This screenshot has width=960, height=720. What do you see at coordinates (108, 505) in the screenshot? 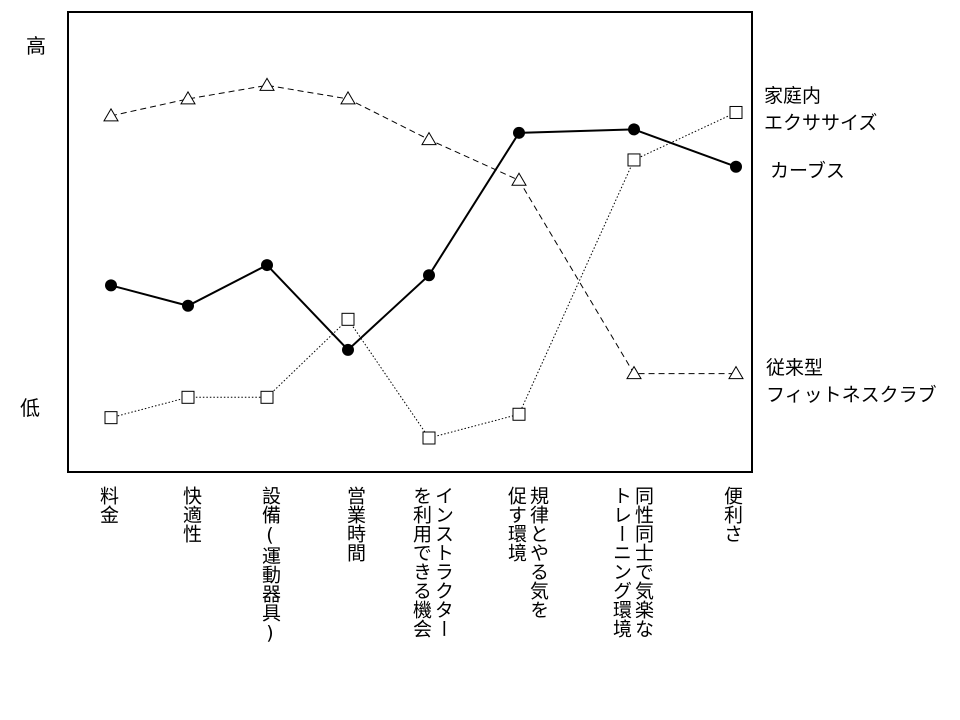
I see `x-tick-label: 料金` at bounding box center [108, 505].